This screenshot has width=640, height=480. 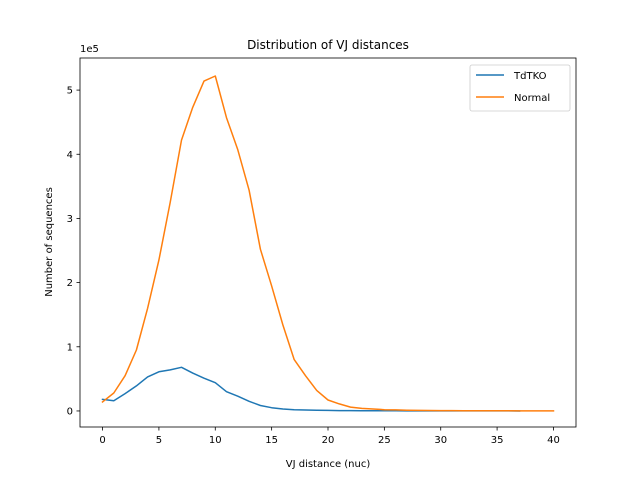 What do you see at coordinates (89, 49) in the screenshot?
I see `y-axis-scale-label: 1e5` at bounding box center [89, 49].